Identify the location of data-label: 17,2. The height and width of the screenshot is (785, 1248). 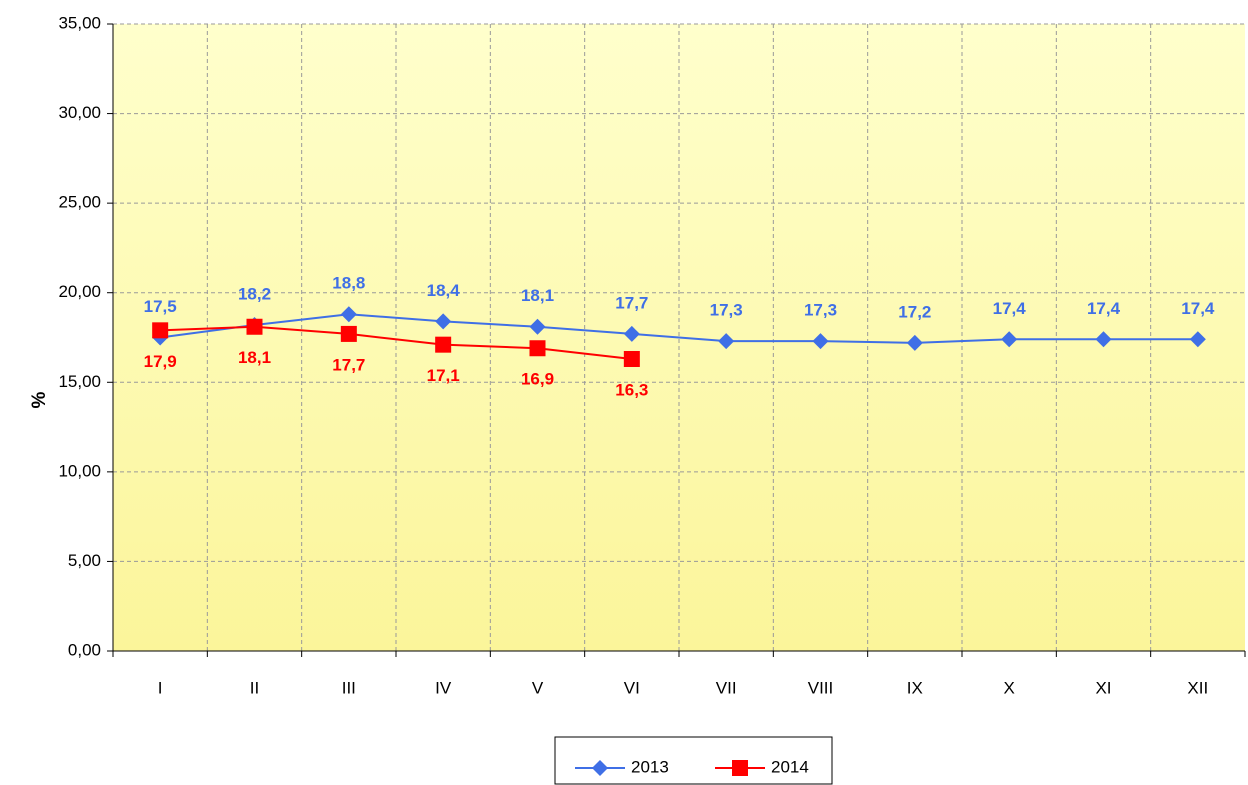
(914, 311).